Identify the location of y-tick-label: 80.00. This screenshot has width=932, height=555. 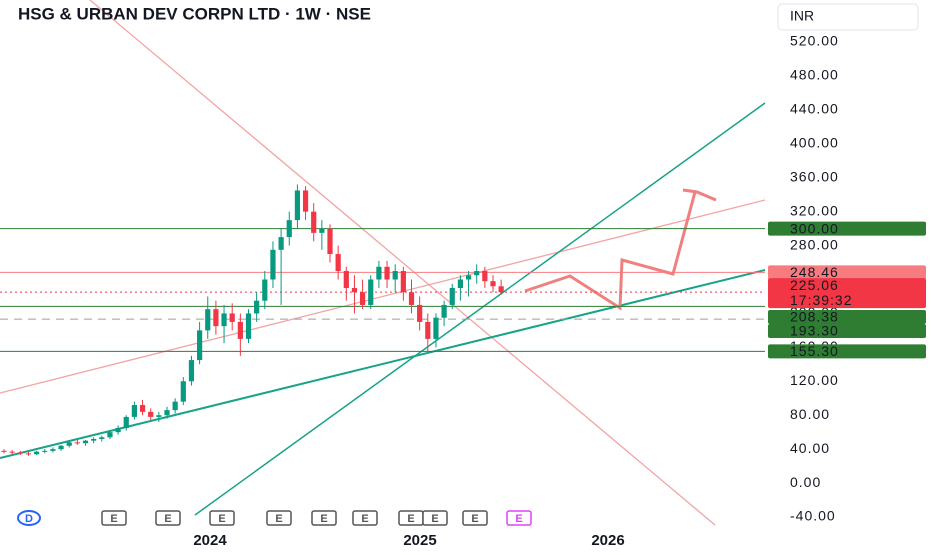
(810, 414).